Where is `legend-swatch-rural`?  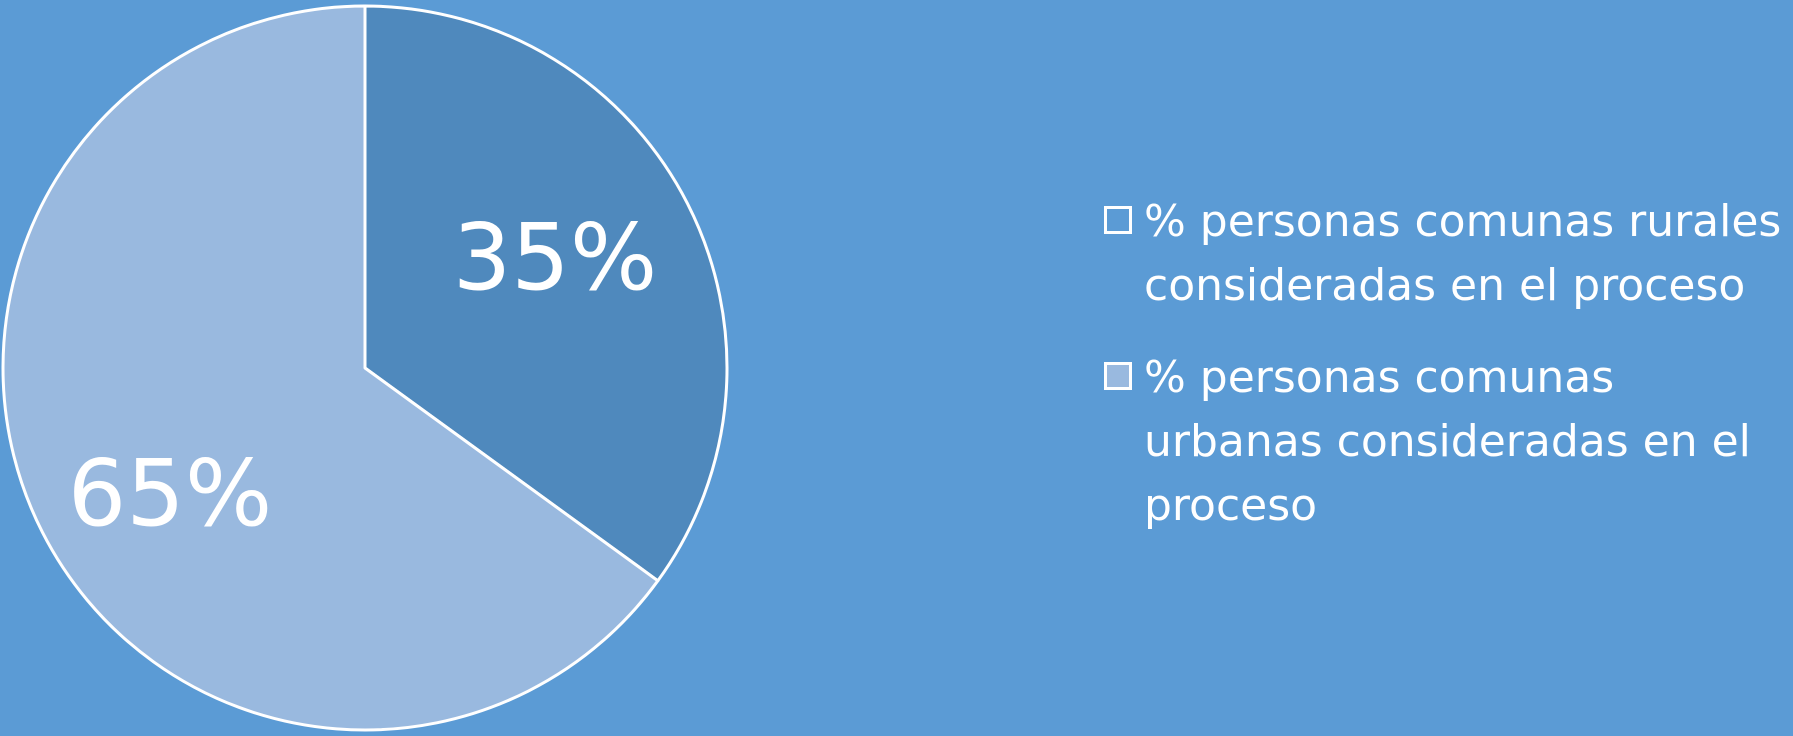
legend-swatch-rural is located at coordinates (1118, 220).